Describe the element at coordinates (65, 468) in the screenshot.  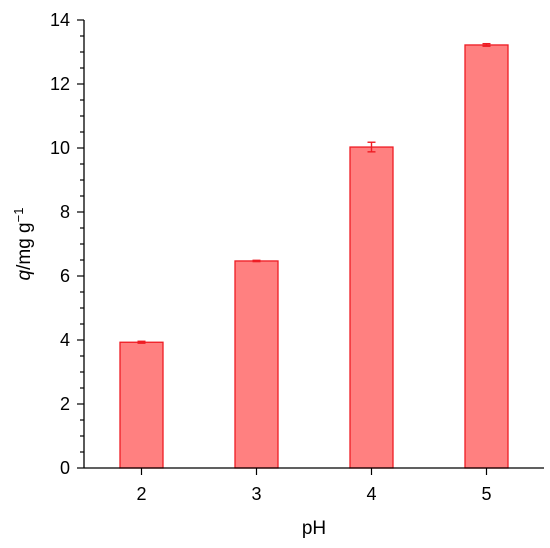
I see `y-tick-label: 0` at that location.